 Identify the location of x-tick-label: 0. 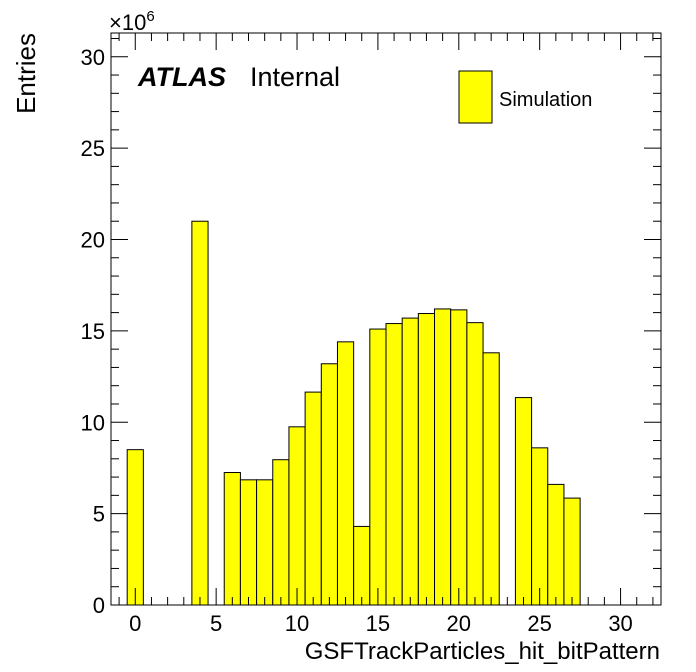
(135, 623).